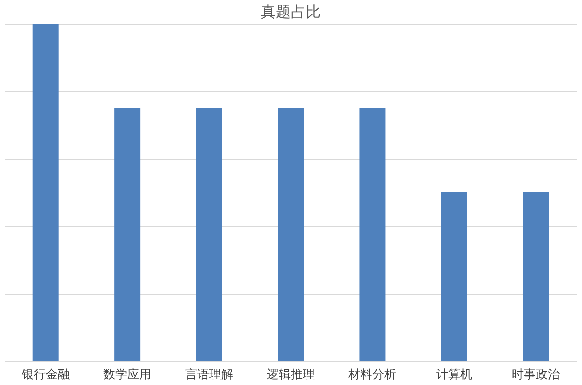  I want to click on x-tick-label: 时事政治, so click(536, 375).